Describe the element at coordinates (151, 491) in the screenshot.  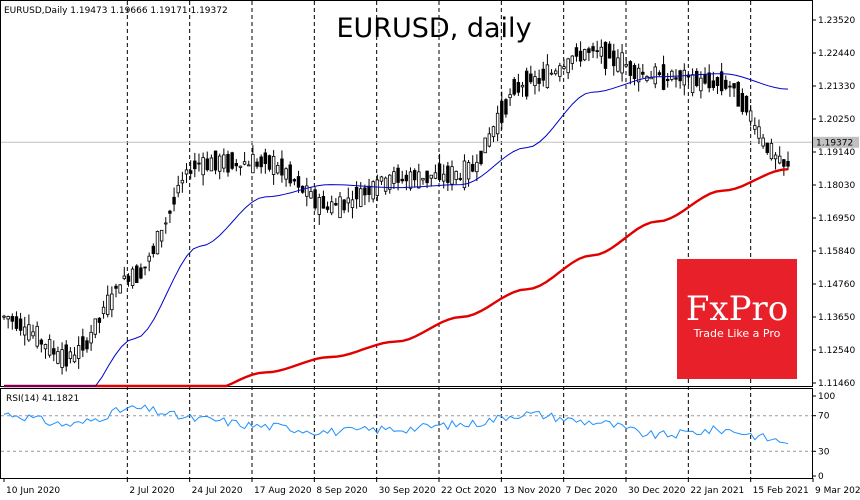
I see `date-tick-label: 2 Jul 2020` at that location.